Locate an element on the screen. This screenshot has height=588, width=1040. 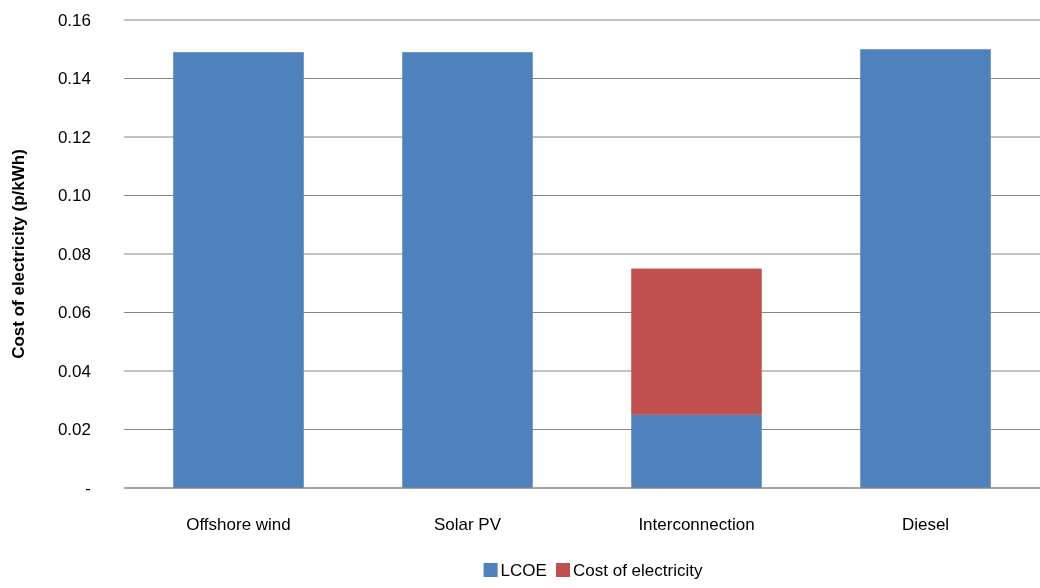
legend-label: LCOE is located at coordinates (523, 570).